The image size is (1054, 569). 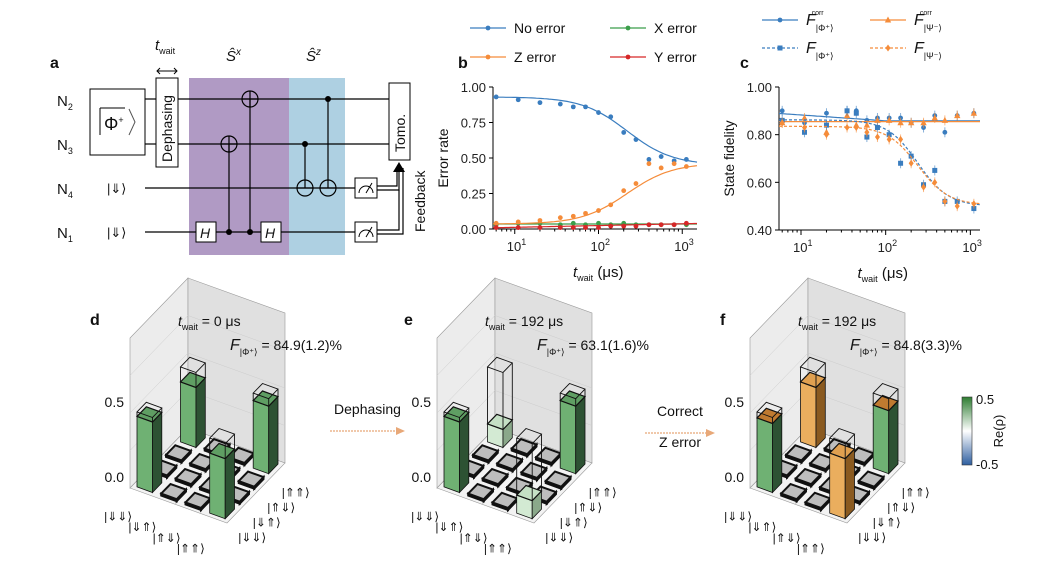 I want to click on row-basis-label: |⇑⇑⟩, so click(x=498, y=549).